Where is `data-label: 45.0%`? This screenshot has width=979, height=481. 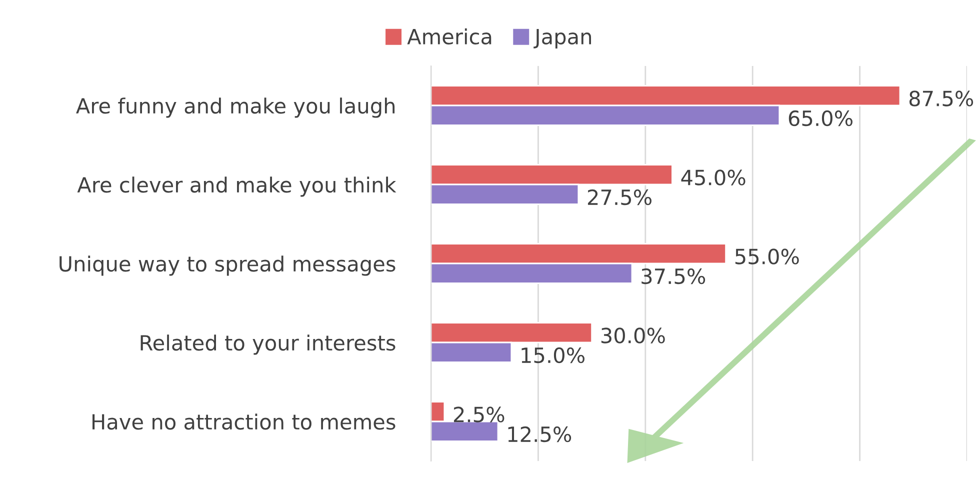
data-label: 45.0% is located at coordinates (713, 178).